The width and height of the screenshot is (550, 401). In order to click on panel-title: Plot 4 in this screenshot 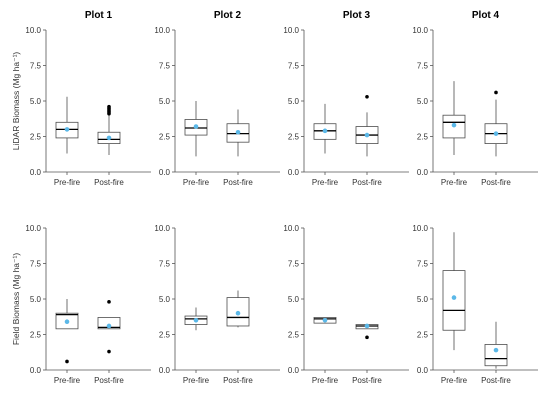, I will do `click(486, 15)`.